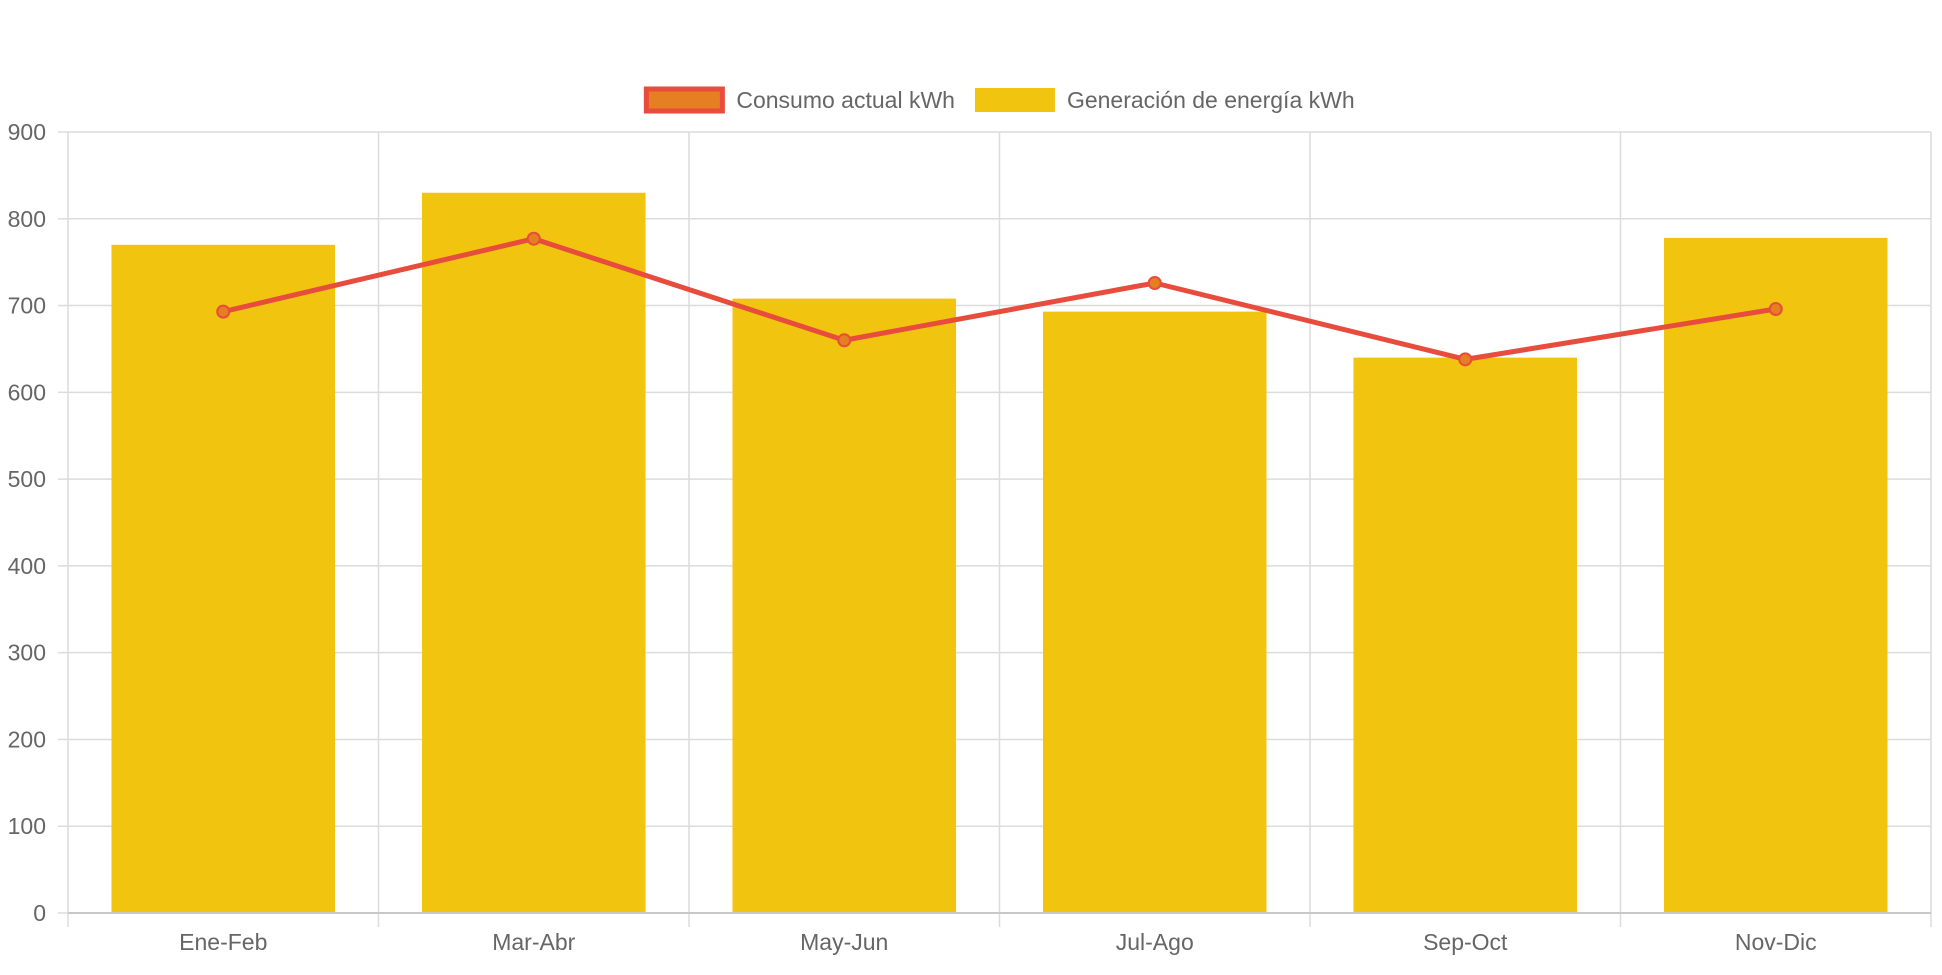 The width and height of the screenshot is (1942, 975). I want to click on x-tick-label: Sep-Oct, so click(1465, 942).